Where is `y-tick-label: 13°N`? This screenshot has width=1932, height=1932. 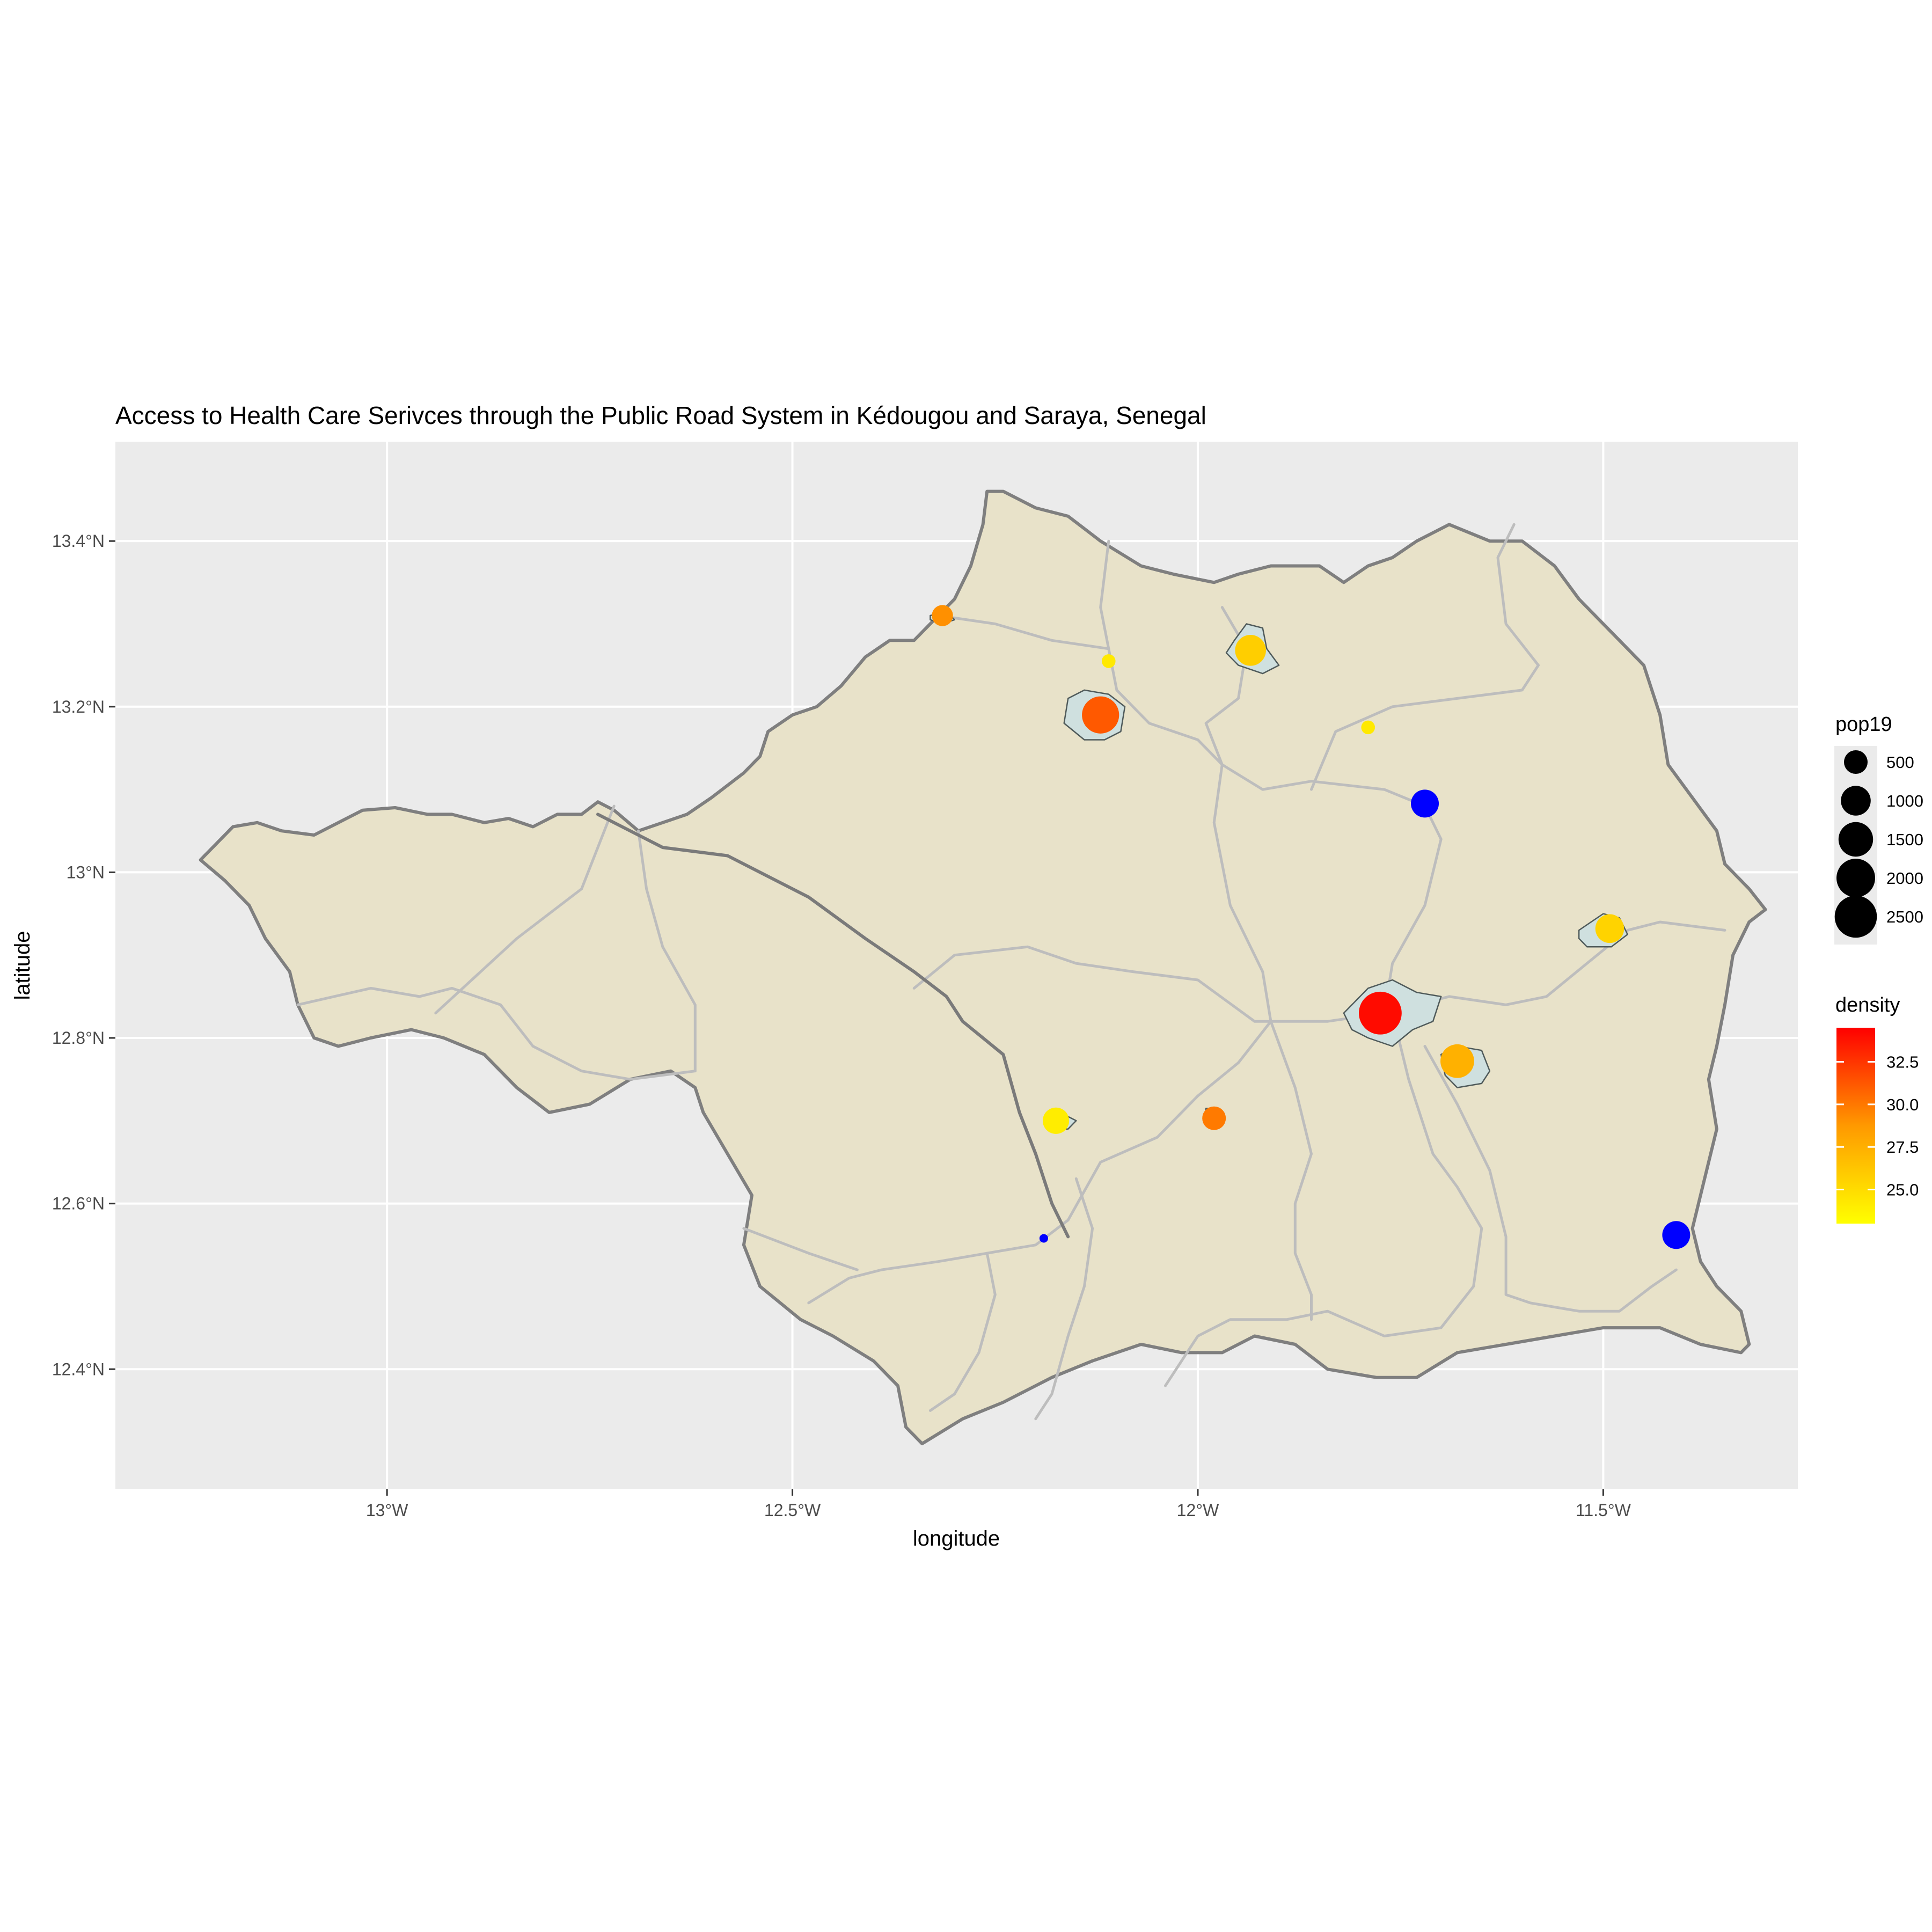 y-tick-label: 13°N is located at coordinates (86, 872).